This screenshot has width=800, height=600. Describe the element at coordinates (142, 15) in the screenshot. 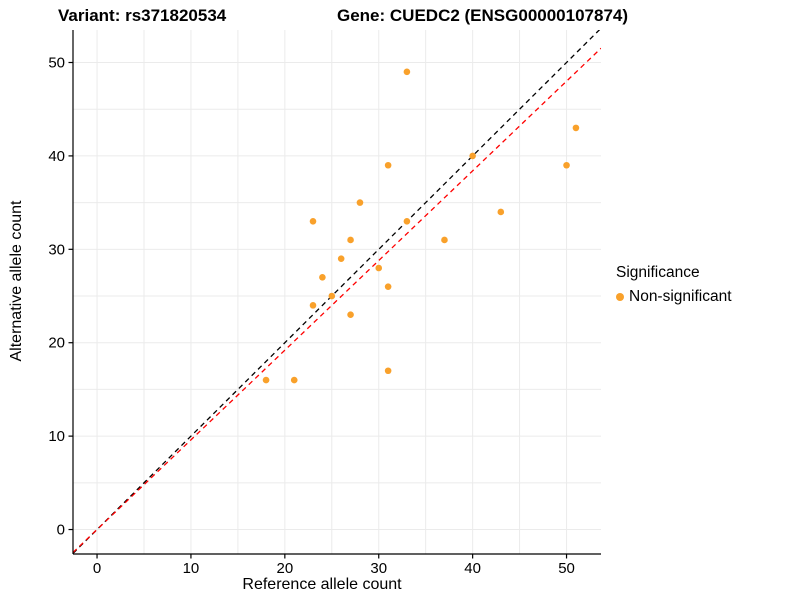

I see `variant-title: Variant: rs371820534` at that location.